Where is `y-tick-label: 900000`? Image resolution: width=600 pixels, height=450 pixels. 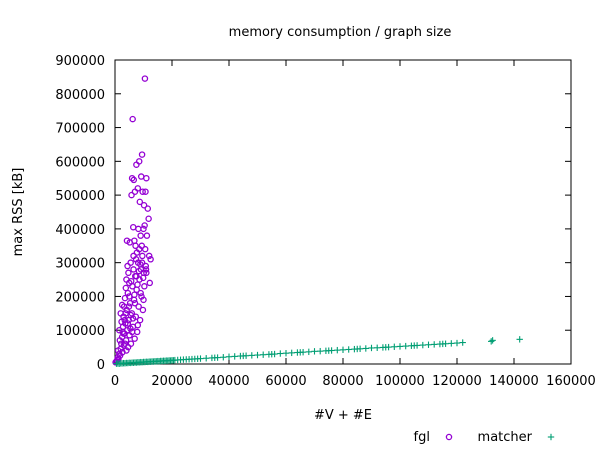
y-tick-label: 900000 is located at coordinates (80, 61).